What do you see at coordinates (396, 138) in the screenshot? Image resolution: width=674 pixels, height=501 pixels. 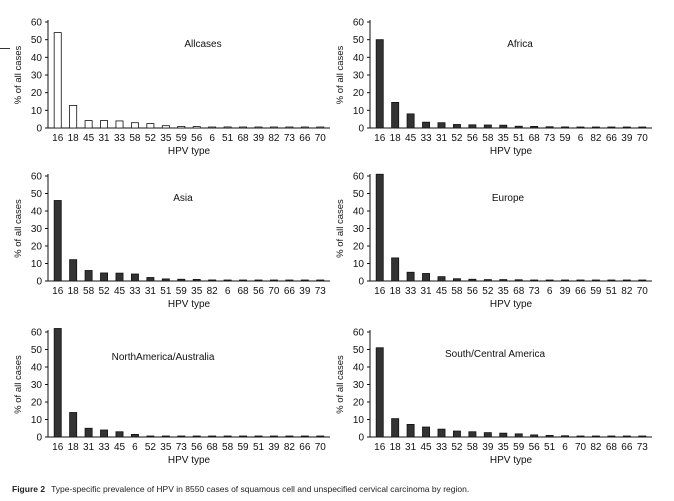 I see `x-tick-label: 18` at bounding box center [396, 138].